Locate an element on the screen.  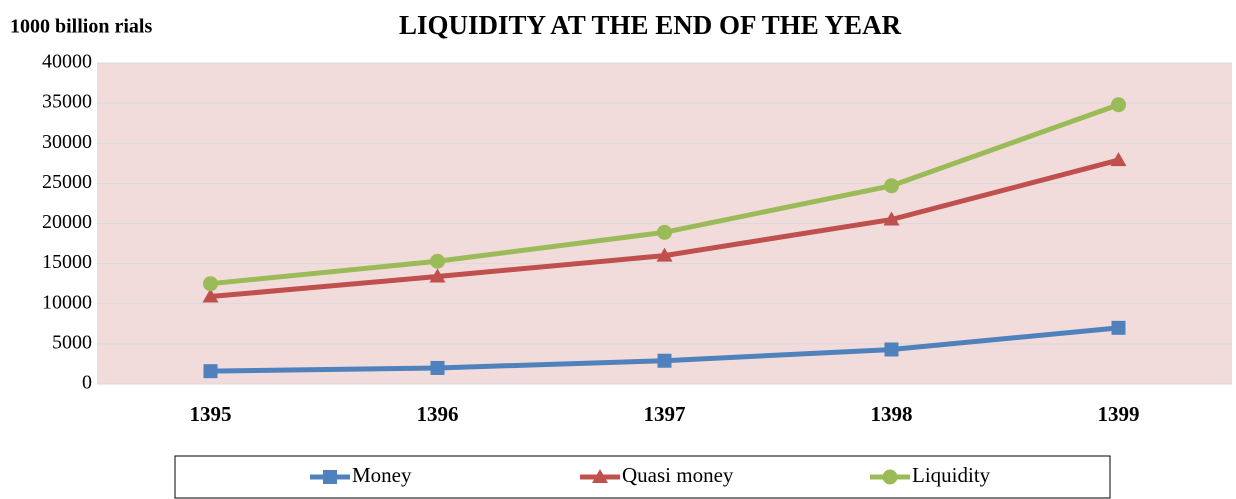
y-tick-label: 5000 is located at coordinates (72, 342).